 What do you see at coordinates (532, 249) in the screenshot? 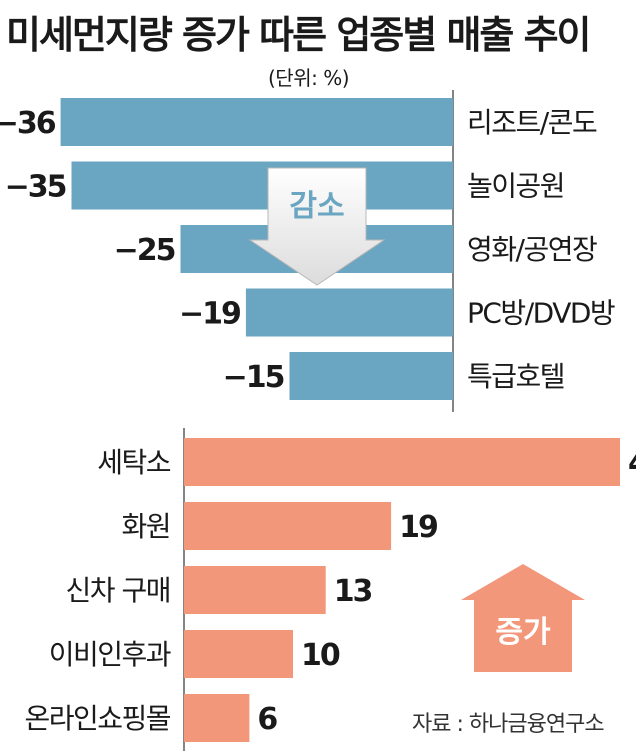
I see `category-label: 영화/공연장` at bounding box center [532, 249].